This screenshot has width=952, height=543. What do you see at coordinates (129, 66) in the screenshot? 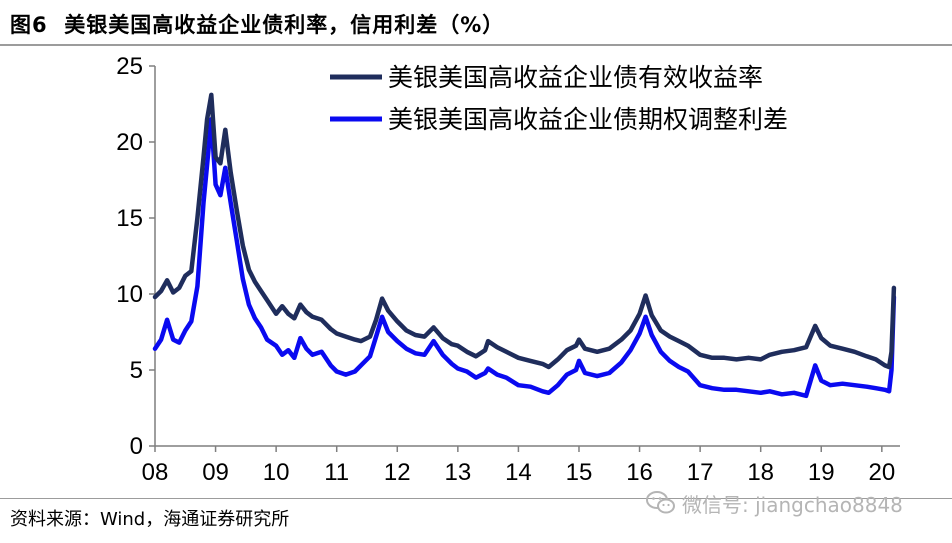
I see `y-tick-label: 25` at bounding box center [129, 66].